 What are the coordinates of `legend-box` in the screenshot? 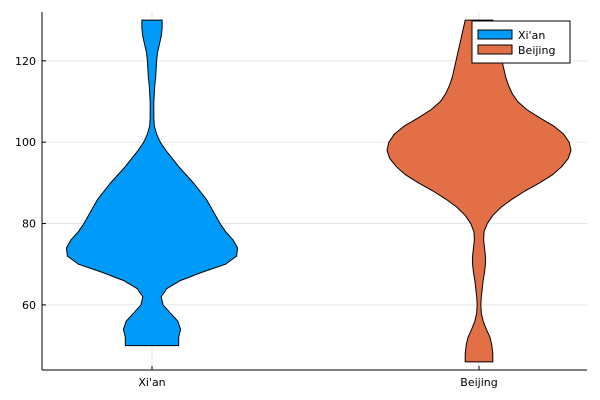 It's located at (521, 42).